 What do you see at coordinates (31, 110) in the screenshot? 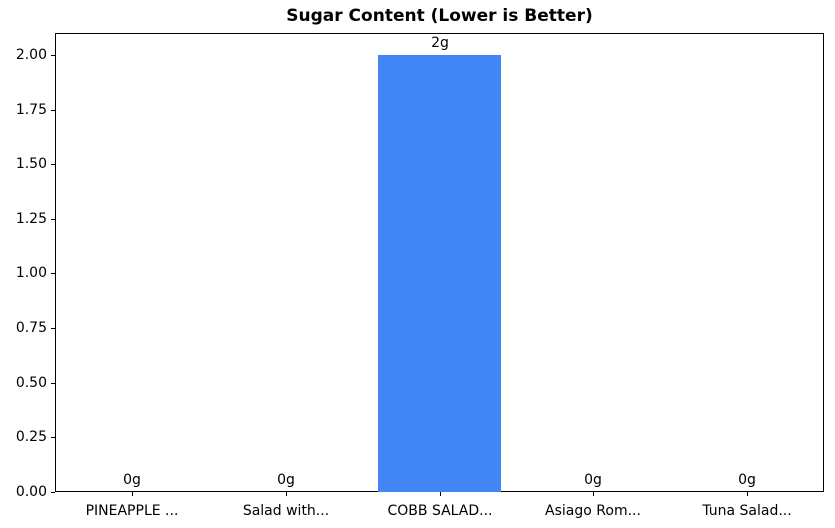
I see `y-axis-tick-label: 1.75` at bounding box center [31, 110].